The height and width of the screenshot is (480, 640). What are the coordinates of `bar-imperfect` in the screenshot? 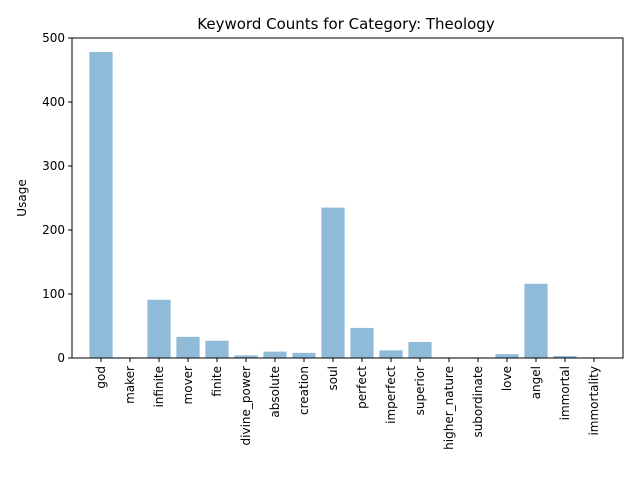 It's located at (391, 354).